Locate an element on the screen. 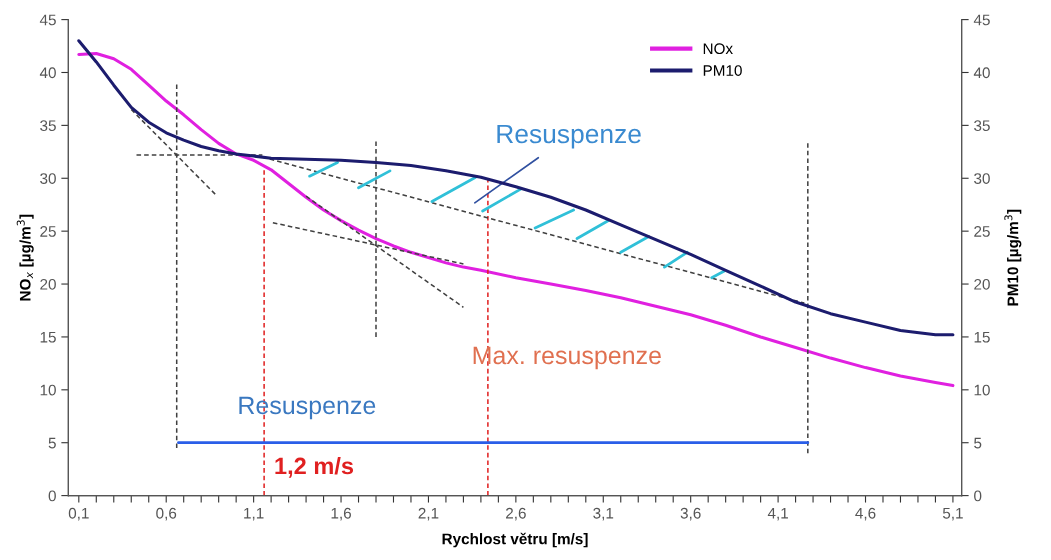  y-tick-label: 10 is located at coordinates (48, 390).